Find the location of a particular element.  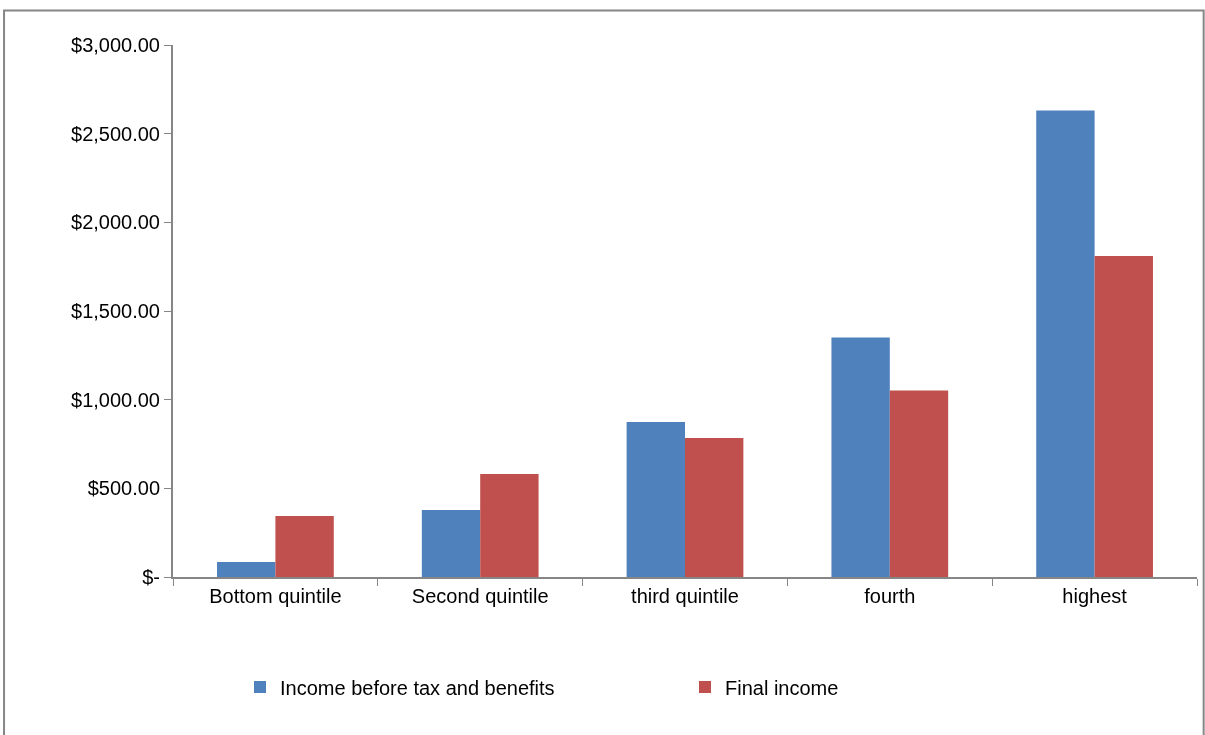

x-tick-label: Bottom quintile is located at coordinates (275, 596).